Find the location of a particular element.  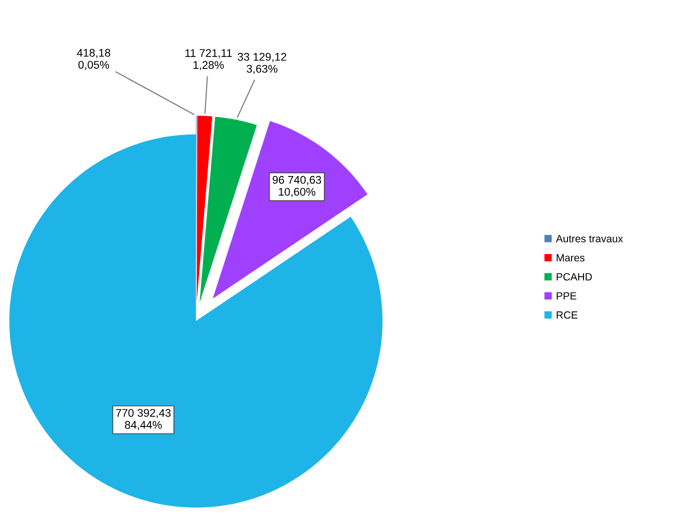

data-label: 33 129,12 3,63% is located at coordinates (262, 63).